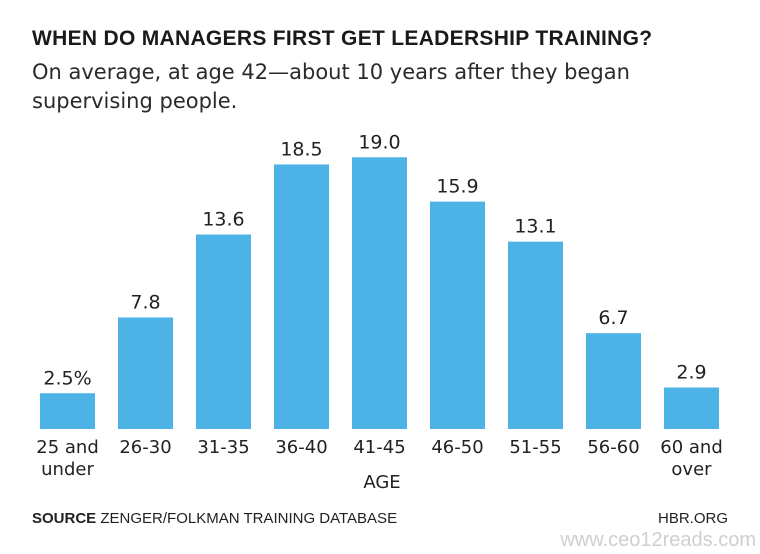 The height and width of the screenshot is (554, 760). I want to click on bar-value-label: 13.6, so click(223, 220).